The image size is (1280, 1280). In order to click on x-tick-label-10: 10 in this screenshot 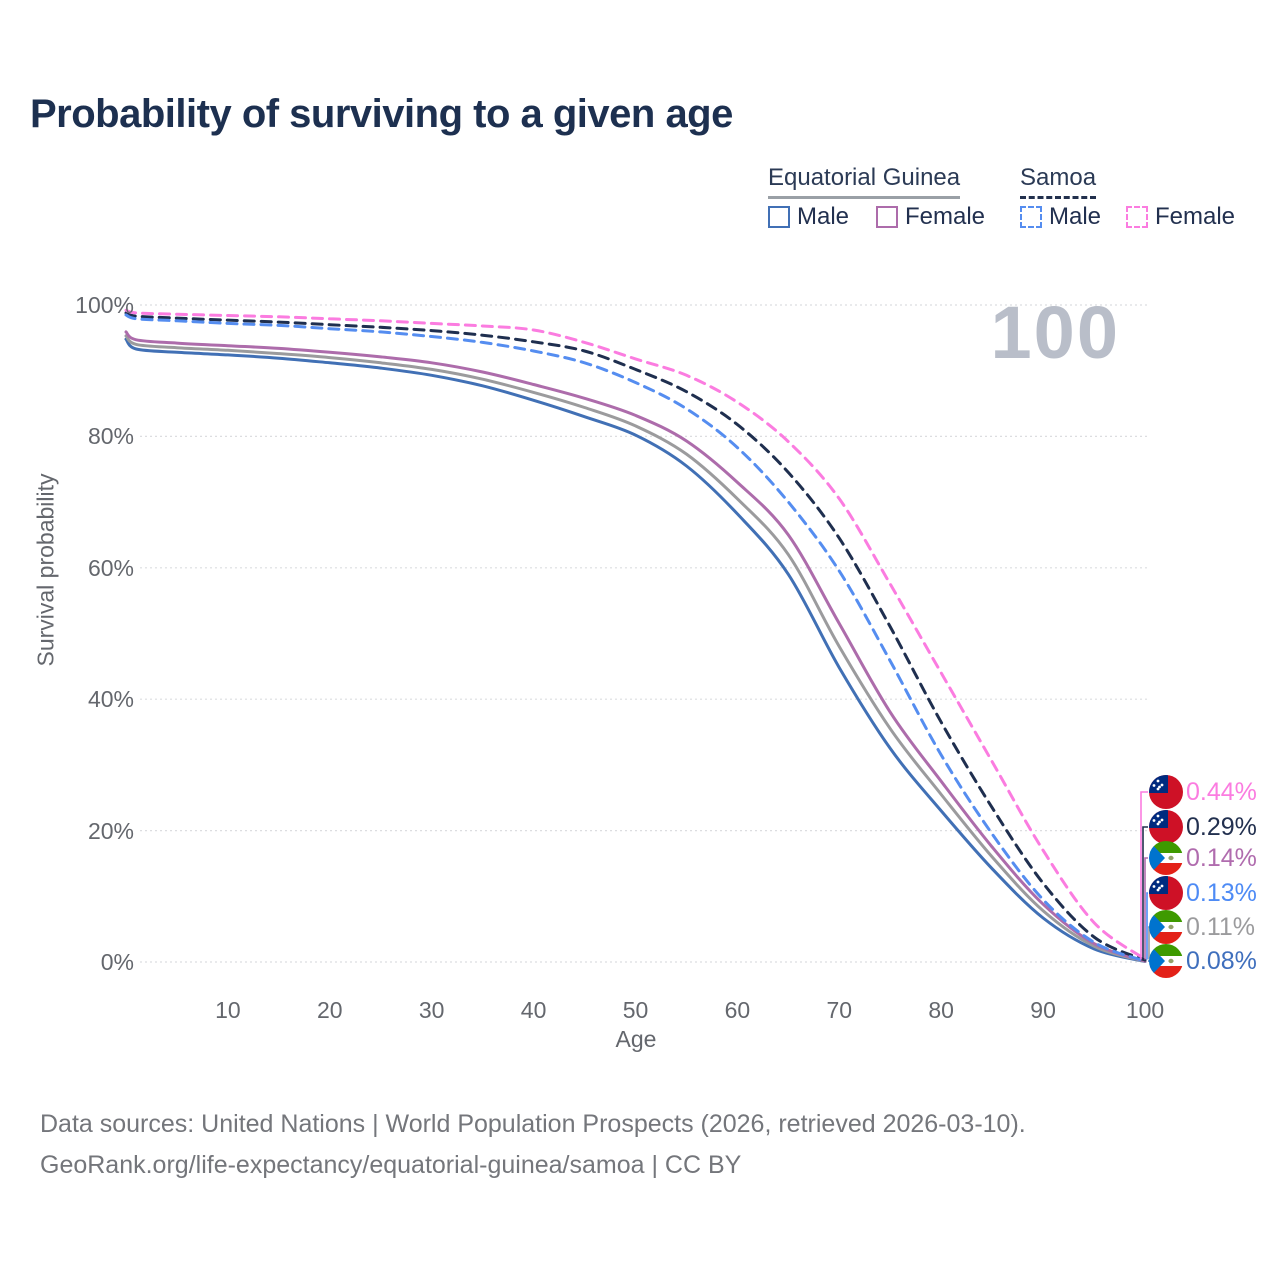, I will do `click(228, 1010)`.